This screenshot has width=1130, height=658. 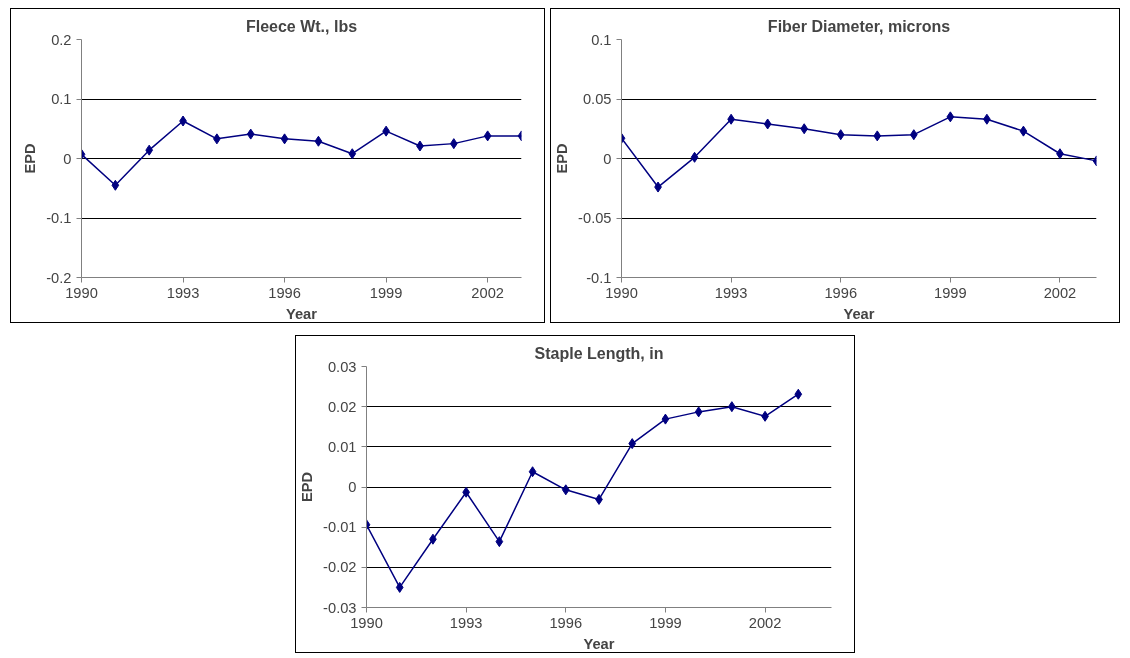 What do you see at coordinates (595, 218) in the screenshot?
I see `y-tick-label: -0.05` at bounding box center [595, 218].